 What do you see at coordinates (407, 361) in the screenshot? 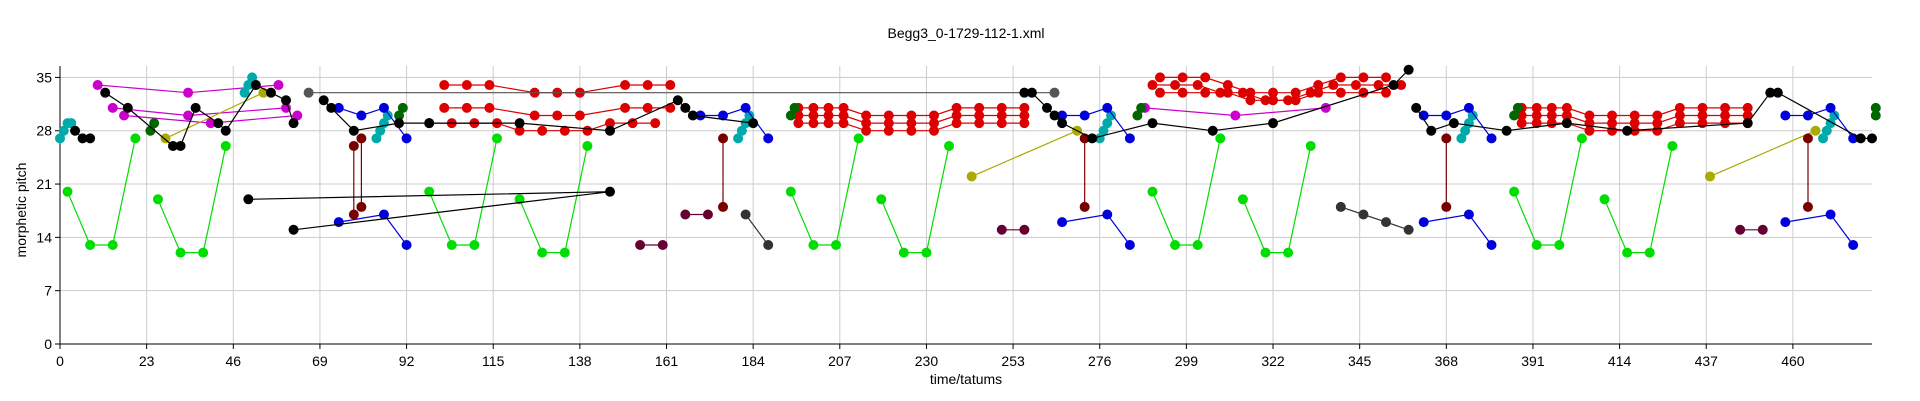
I see `x-tick-label: 92` at bounding box center [407, 361].